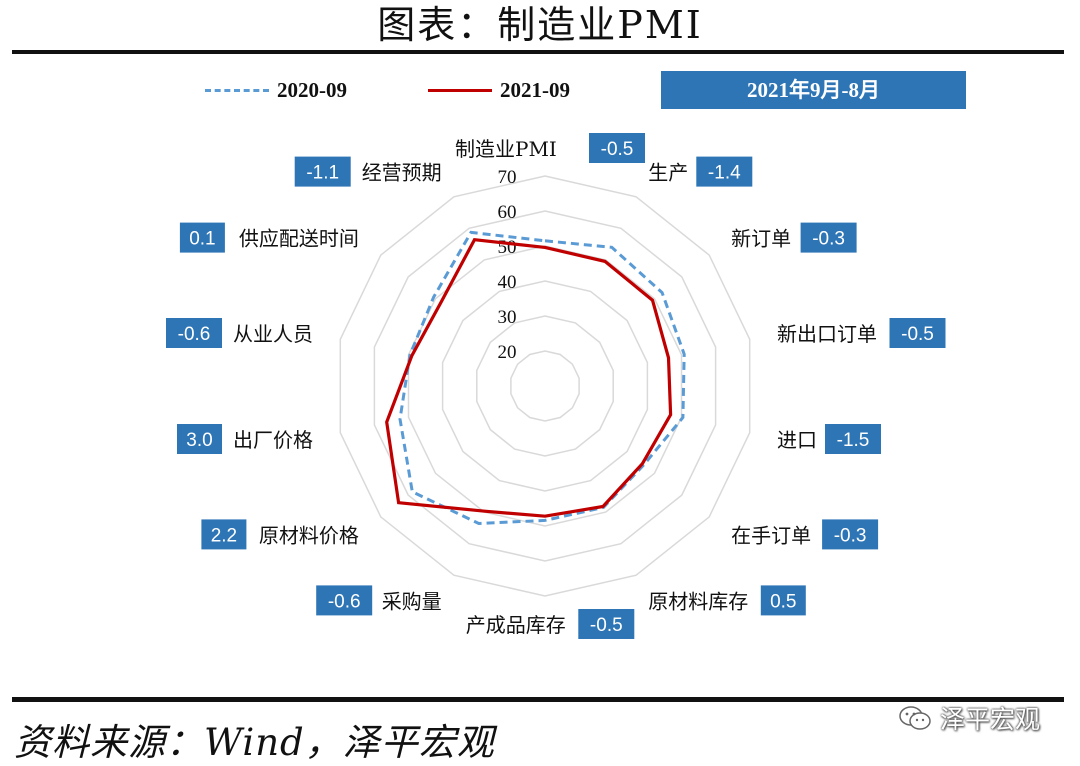  What do you see at coordinates (668, 173) in the screenshot?
I see `category-label-1: 生产` at bounding box center [668, 173].